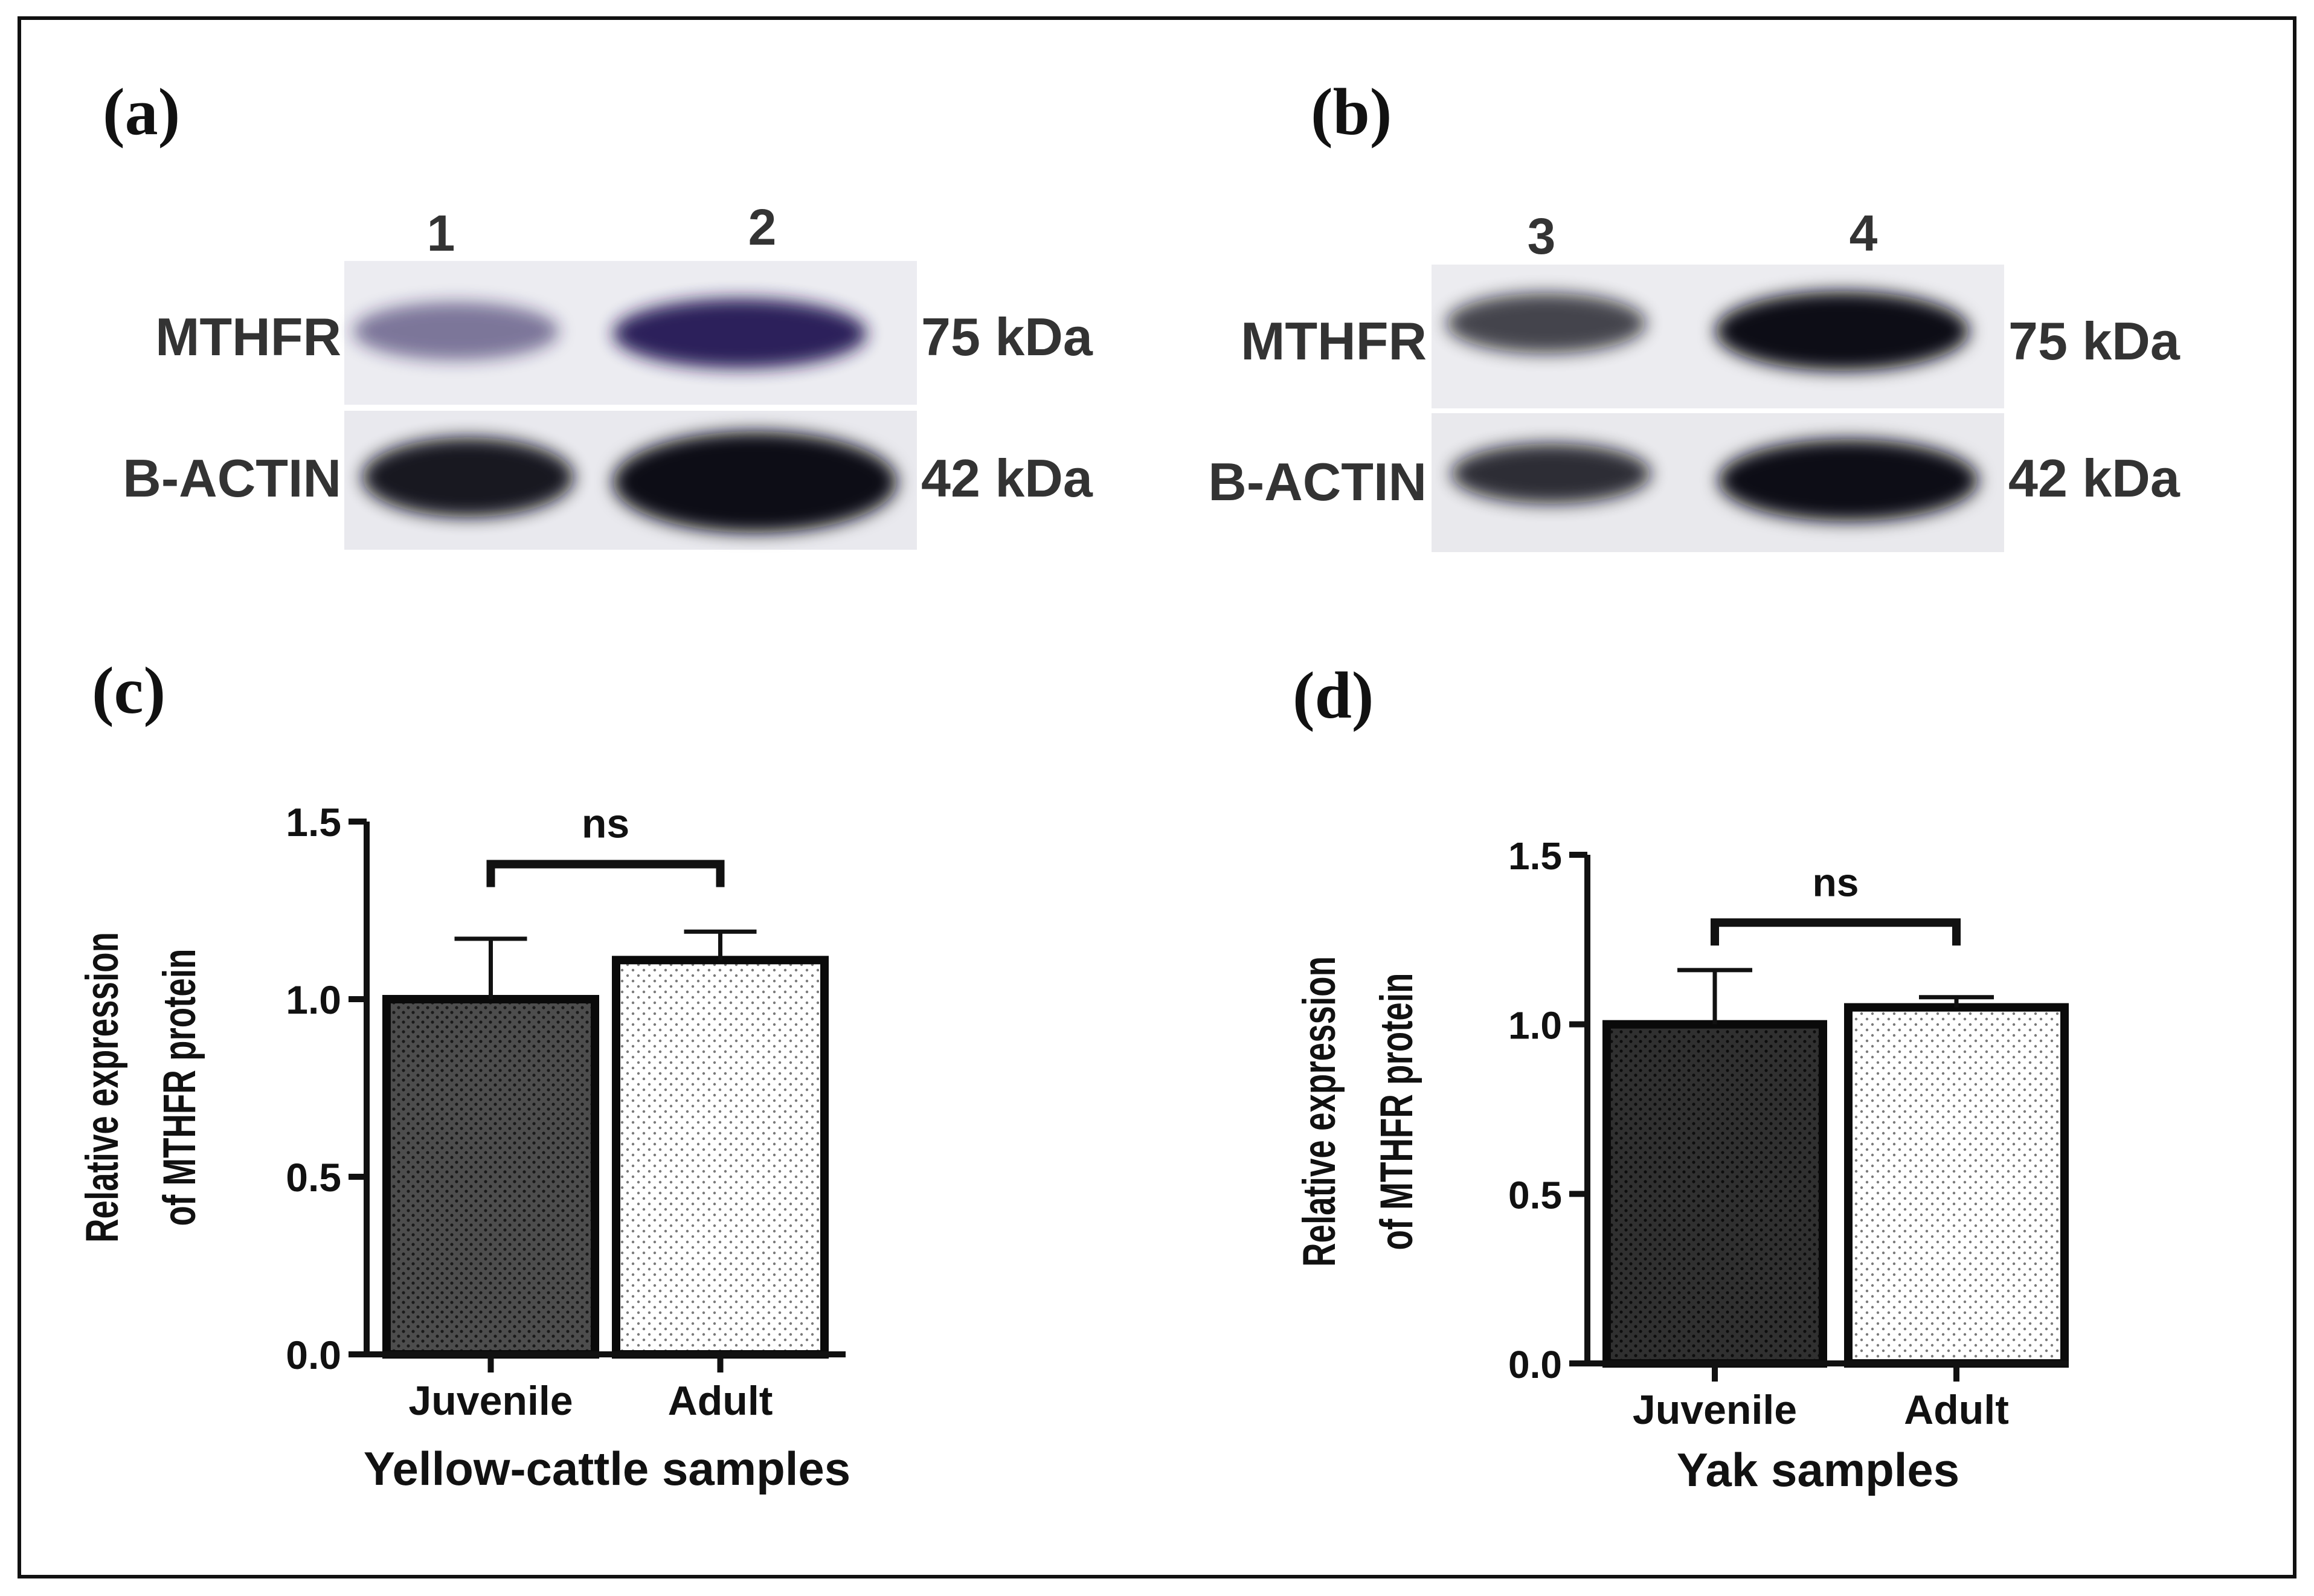  Describe the element at coordinates (1542, 236) in the screenshot. I see `lane-label-3: 3` at that location.